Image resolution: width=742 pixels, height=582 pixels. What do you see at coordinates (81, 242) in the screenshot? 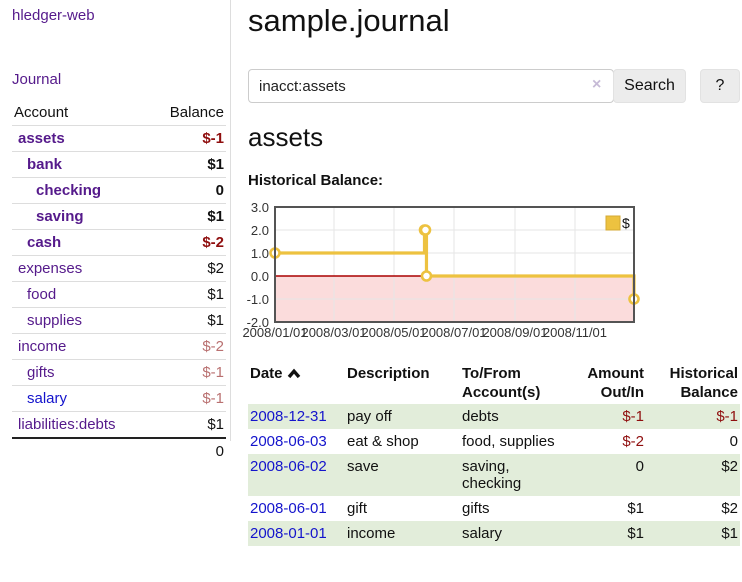
I see `account-name-cell: cash` at bounding box center [81, 242].